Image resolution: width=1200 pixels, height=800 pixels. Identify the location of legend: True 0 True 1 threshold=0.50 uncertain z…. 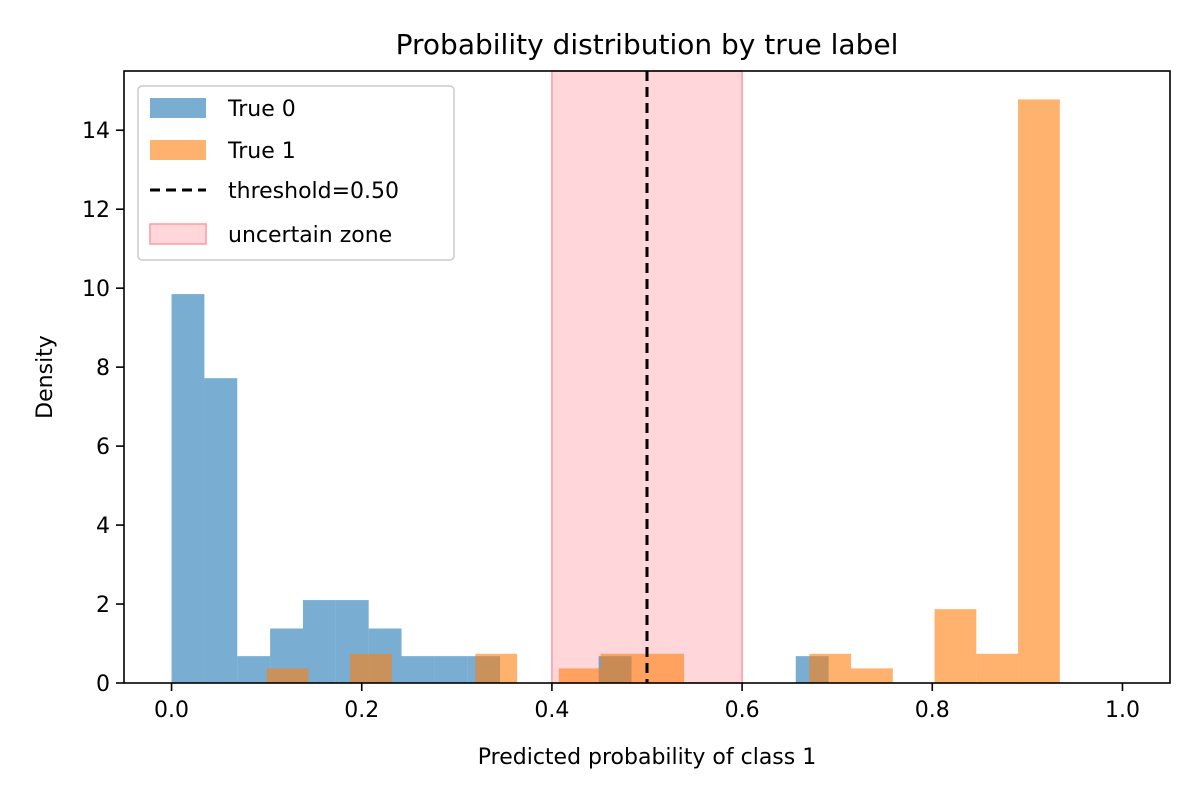
(296, 173).